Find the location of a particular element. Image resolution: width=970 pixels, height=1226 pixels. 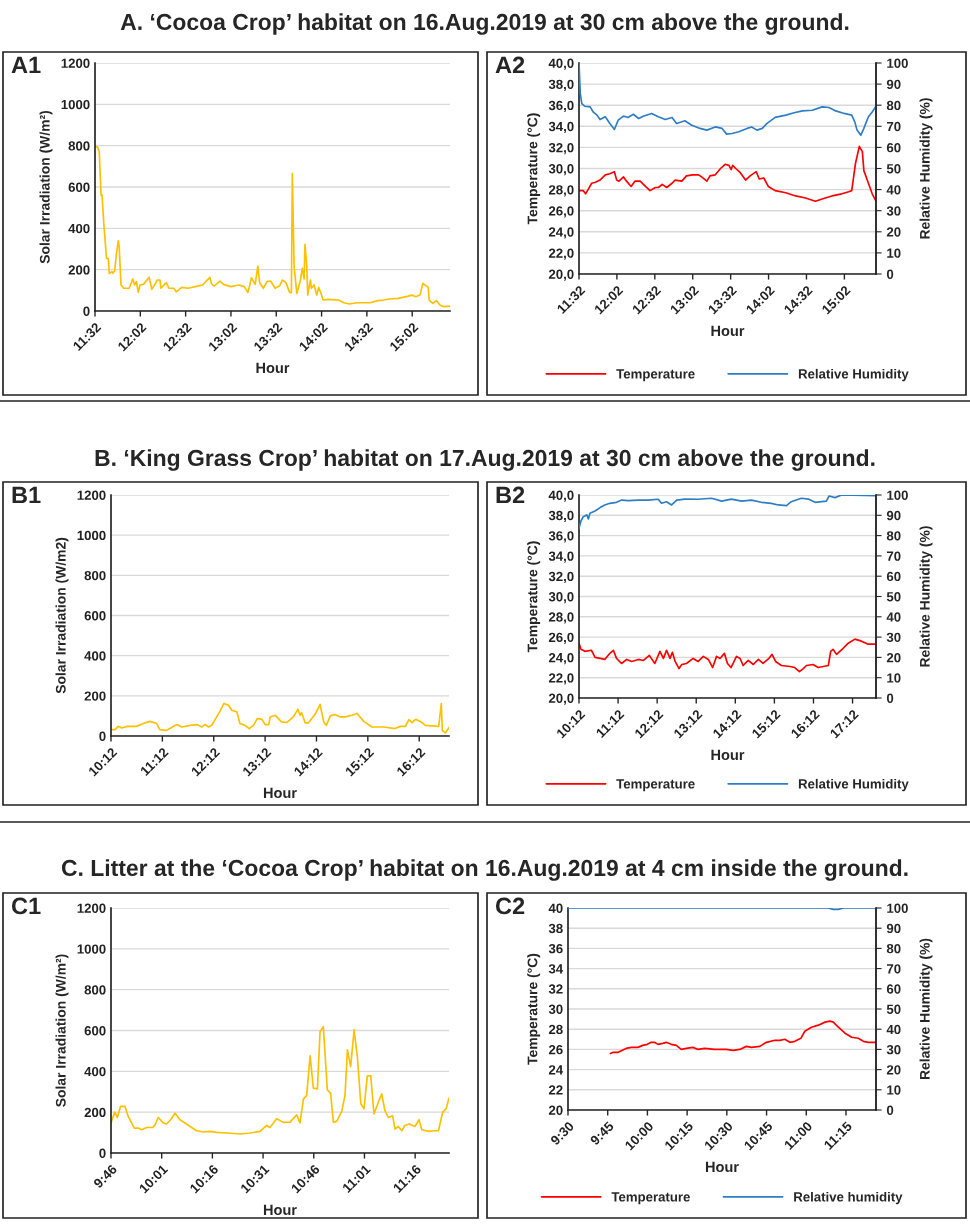

y-tick-label: 24 is located at coordinates (556, 1070).